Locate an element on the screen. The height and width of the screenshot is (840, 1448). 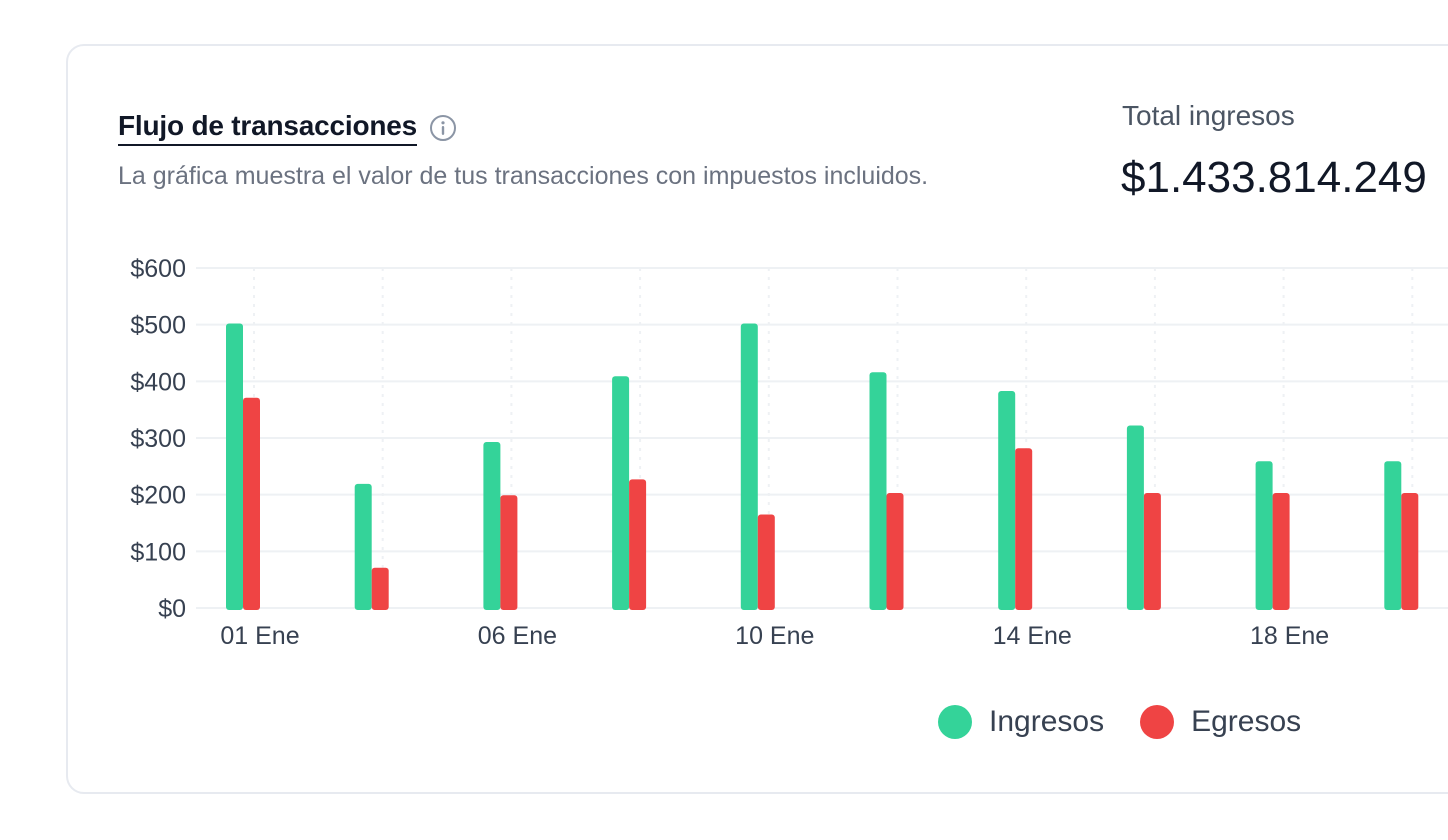
title-row: Flujo de transacciones is located at coordinates (287, 128).